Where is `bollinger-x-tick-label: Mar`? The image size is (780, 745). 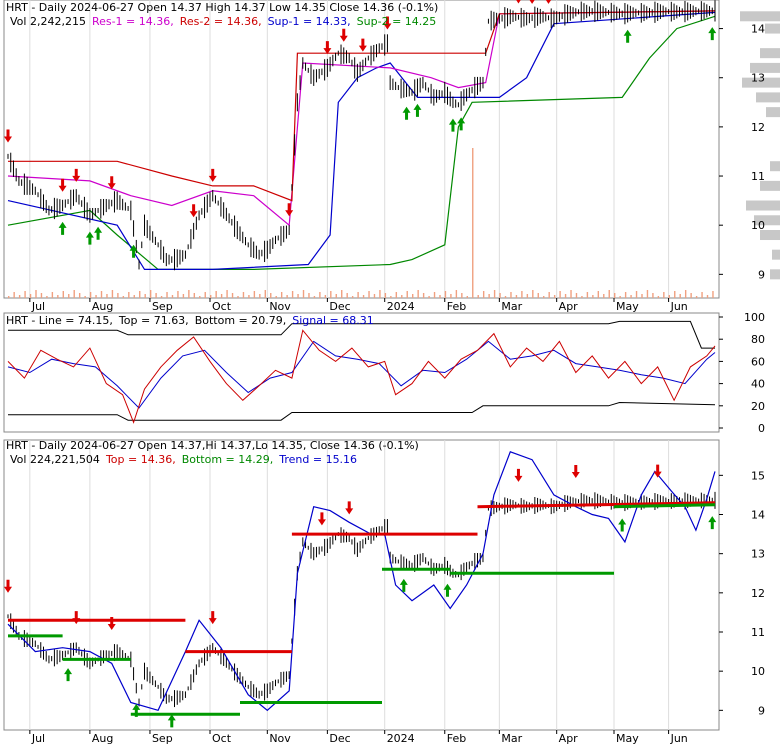
bollinger-x-tick-label: Mar is located at coordinates (511, 738).